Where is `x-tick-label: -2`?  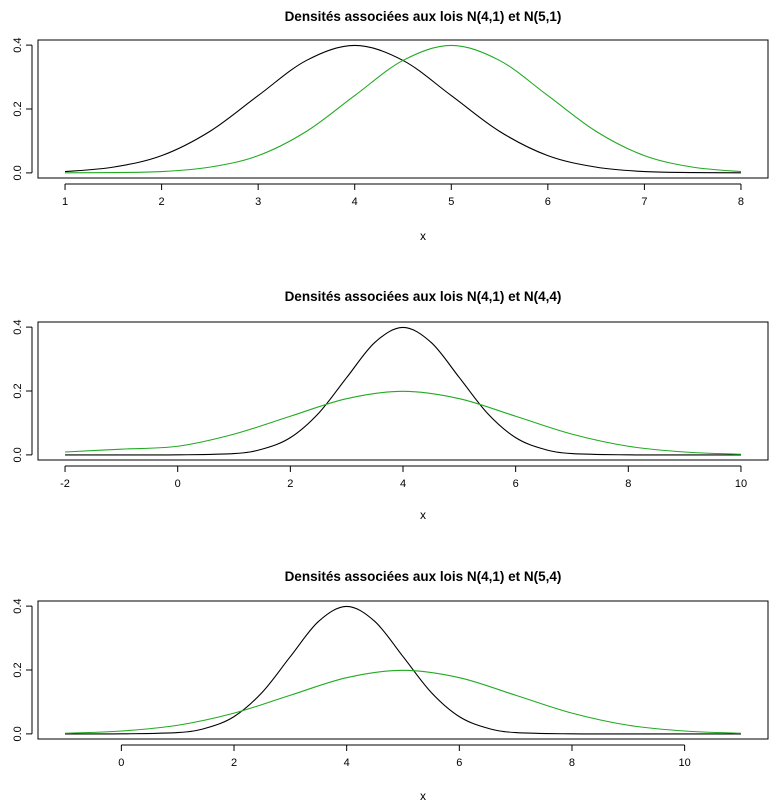 x-tick-label: -2 is located at coordinates (65, 484).